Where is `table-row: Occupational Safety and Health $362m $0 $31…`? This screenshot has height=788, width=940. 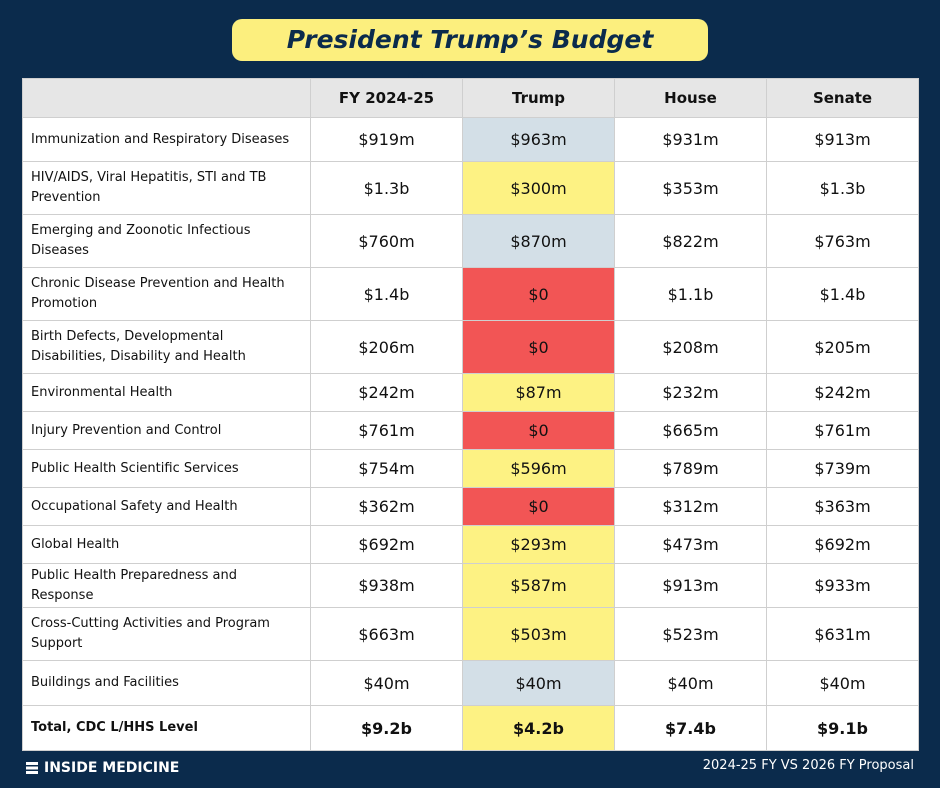 table-row: Occupational Safety and Health $362m $0 $31… is located at coordinates (470, 506).